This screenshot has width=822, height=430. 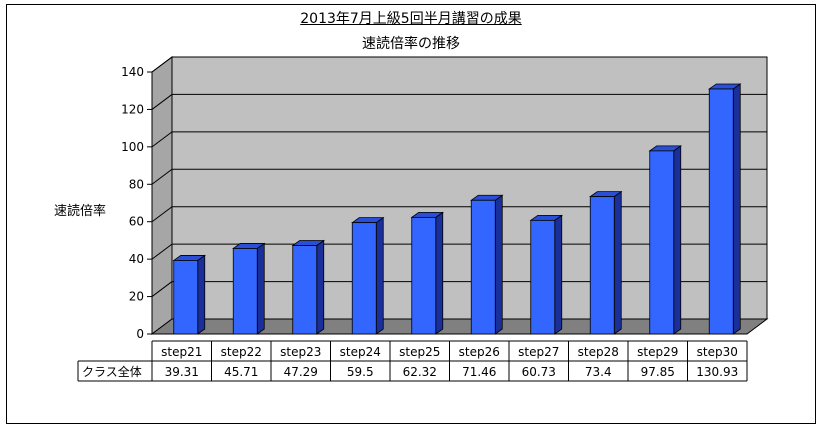 I want to click on data-label: 97.85, so click(x=658, y=372).